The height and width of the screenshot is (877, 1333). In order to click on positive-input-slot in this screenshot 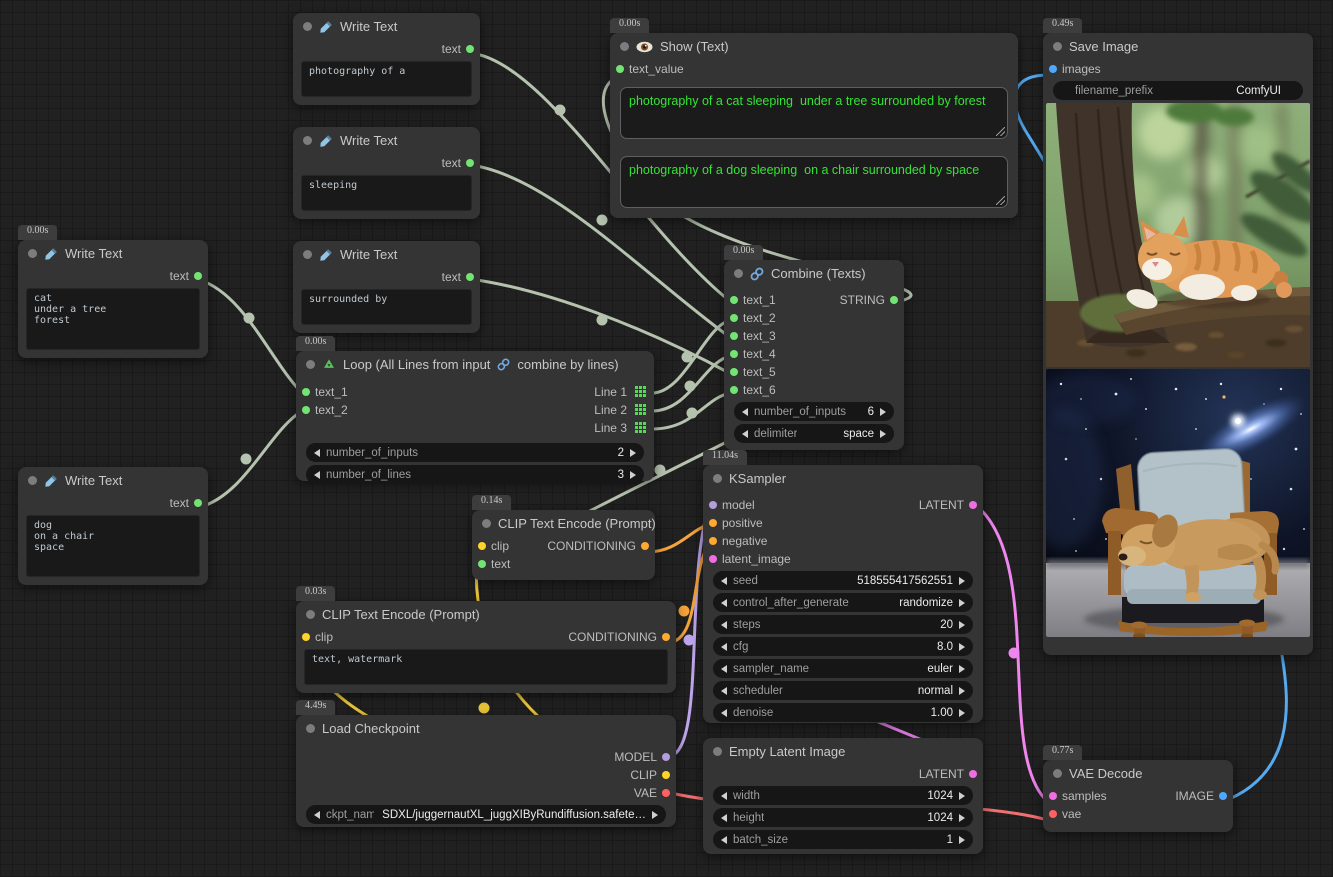, I will do `click(713, 523)`.